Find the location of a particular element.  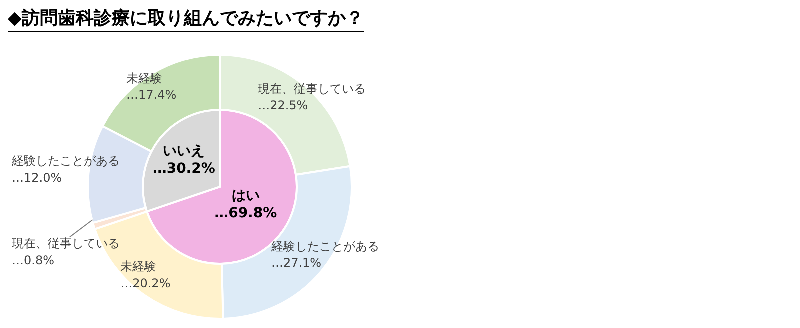

data-label: …17.4% is located at coordinates (151, 95).